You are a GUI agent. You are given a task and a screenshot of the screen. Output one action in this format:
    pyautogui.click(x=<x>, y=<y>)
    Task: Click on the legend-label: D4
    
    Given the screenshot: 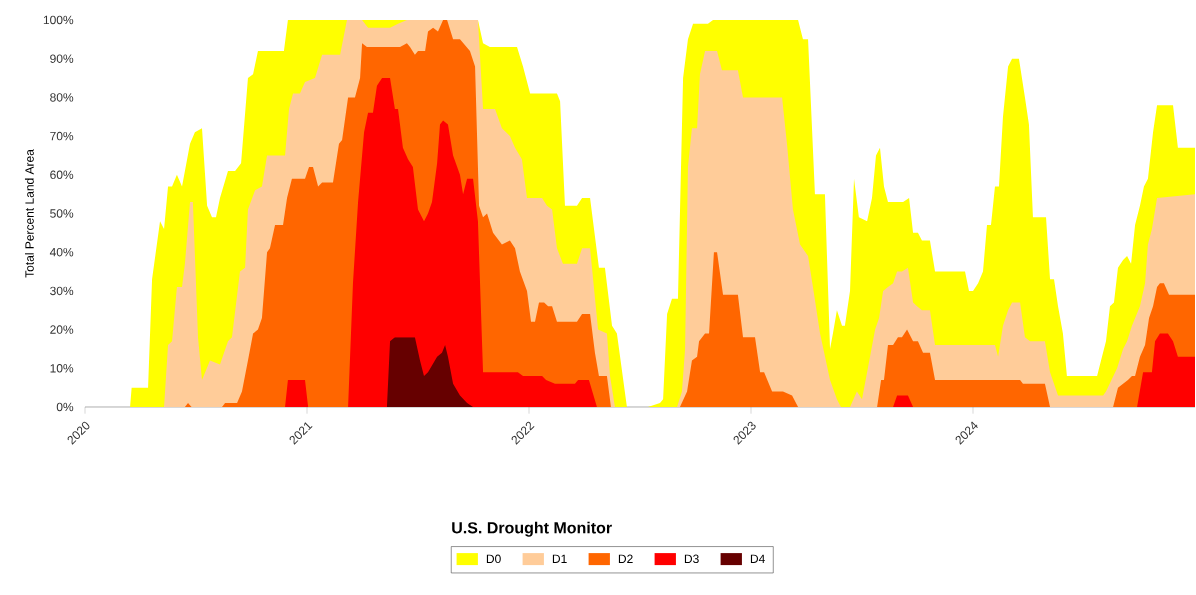 What is the action you would take?
    pyautogui.click(x=757, y=558)
    